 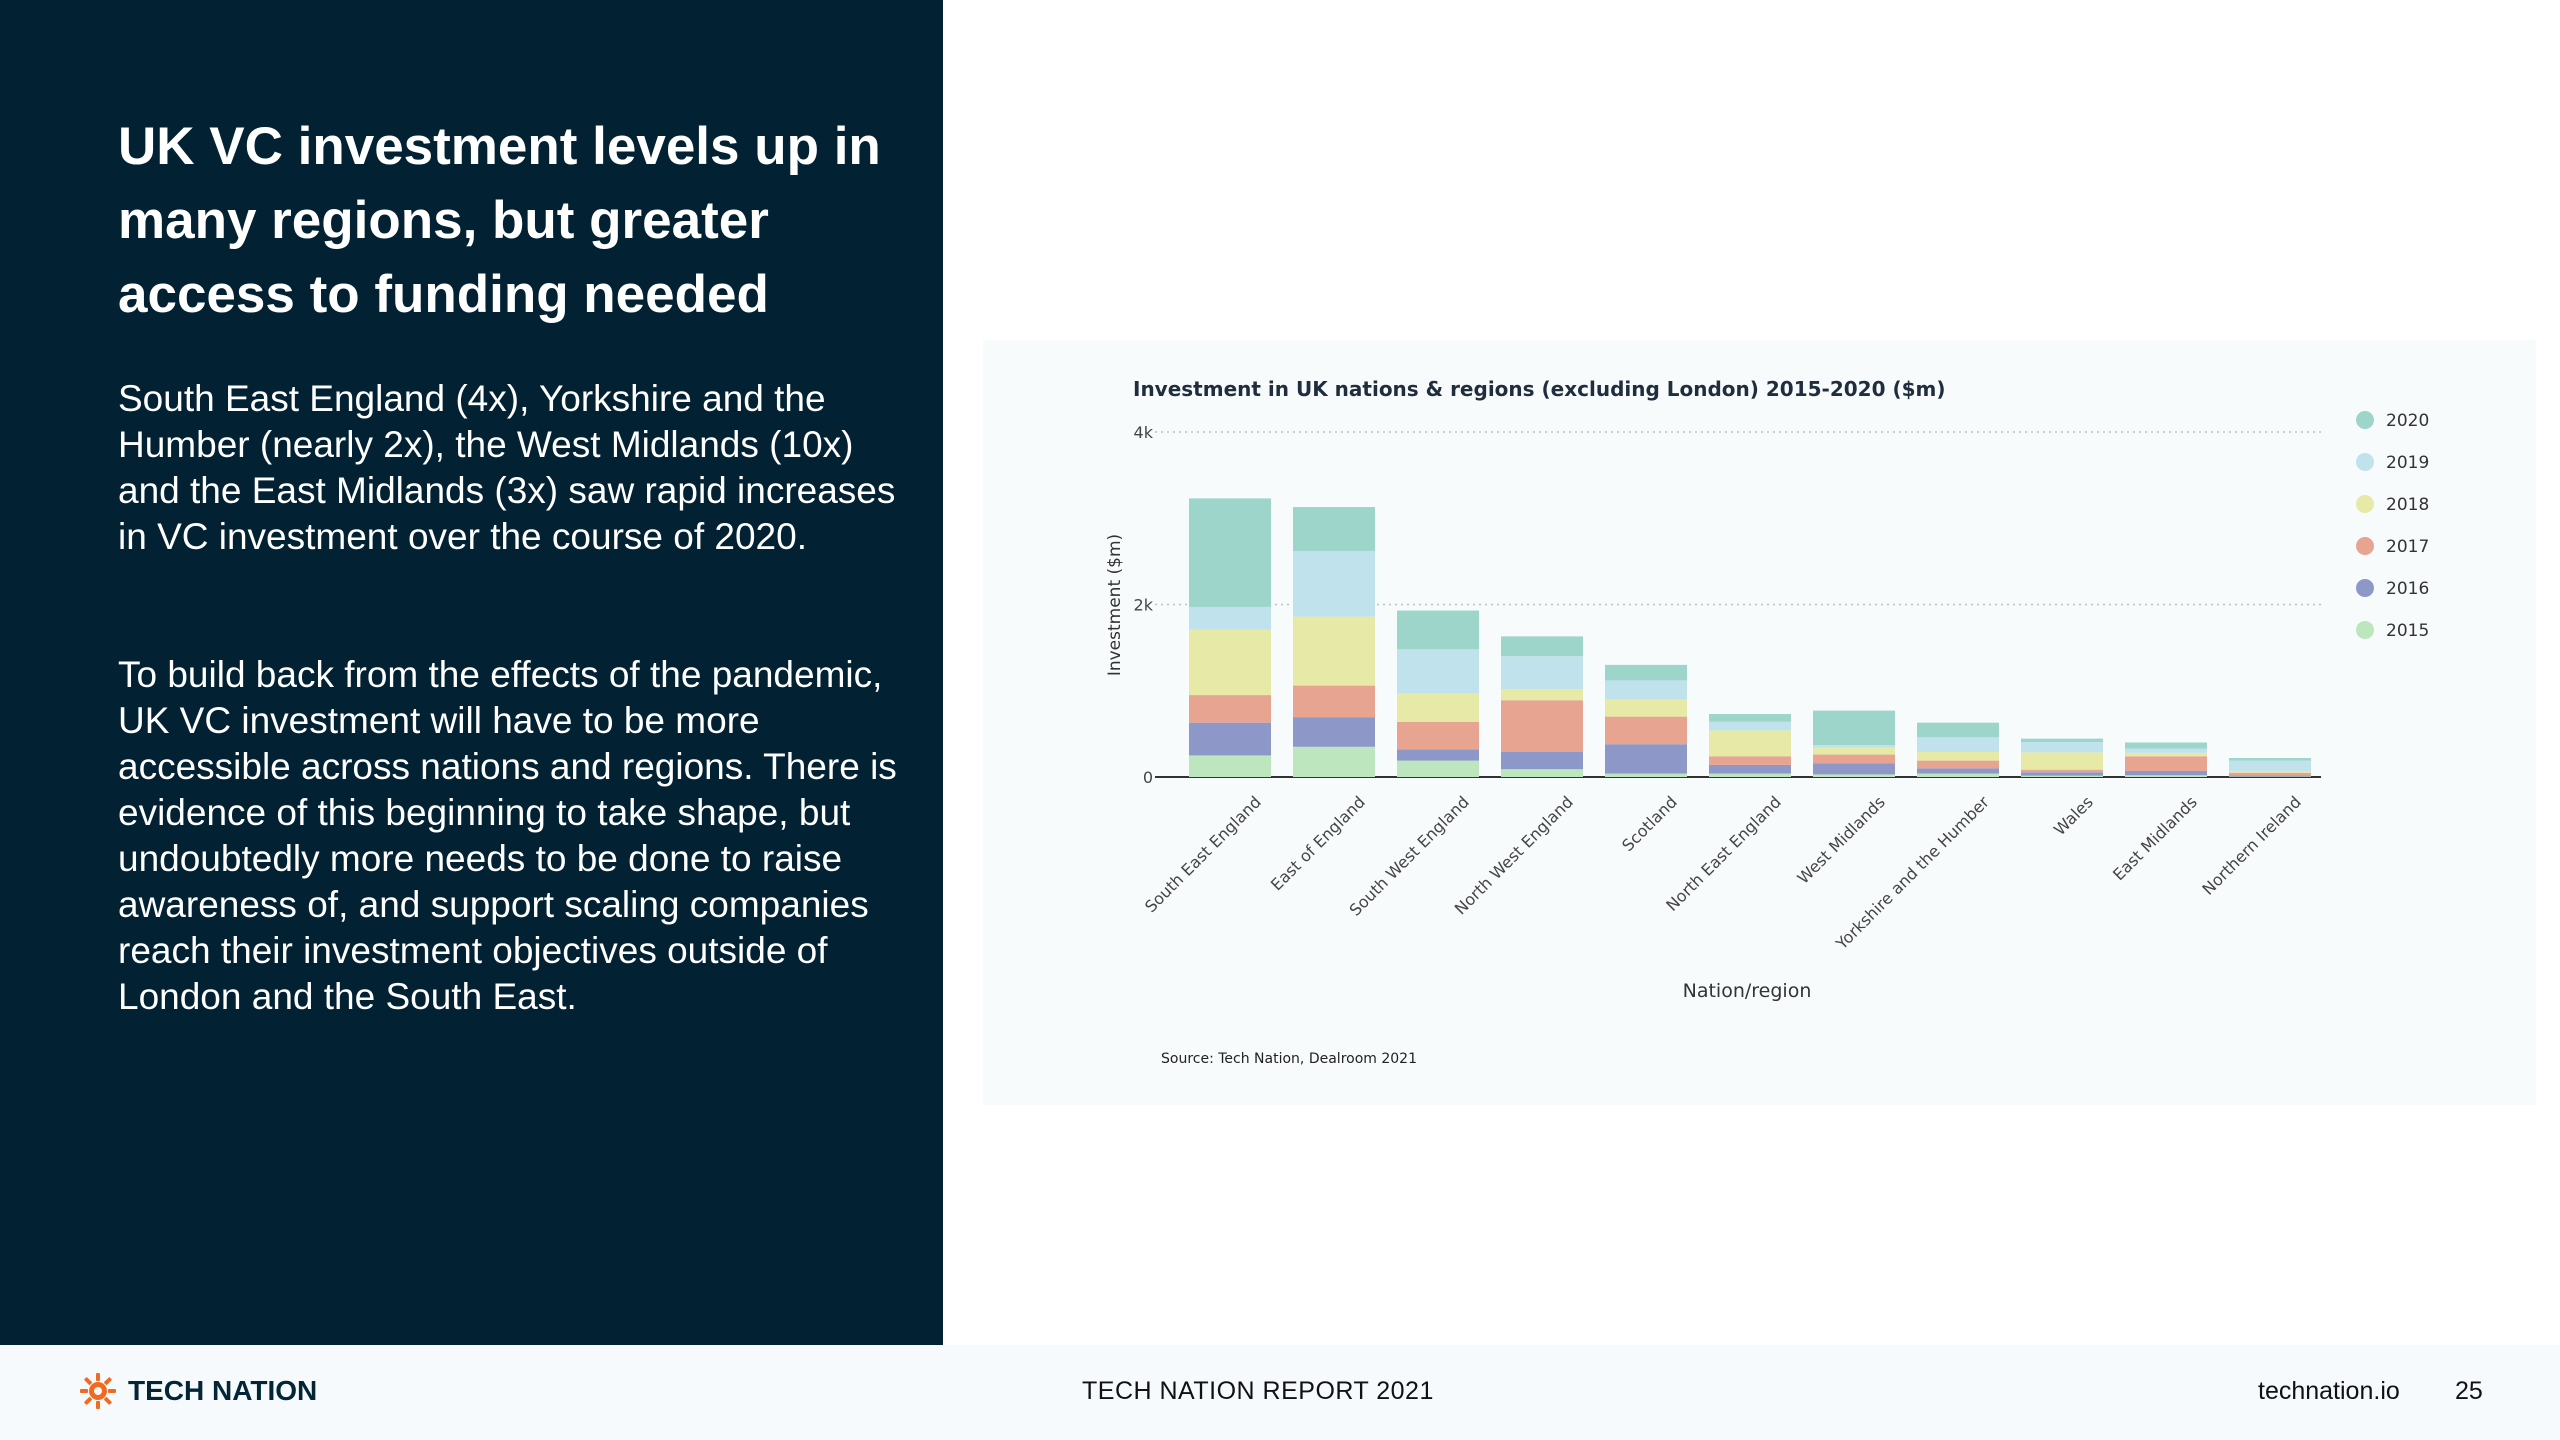 What do you see at coordinates (1148, 777) in the screenshot?
I see `y-tick-label: 0` at bounding box center [1148, 777].